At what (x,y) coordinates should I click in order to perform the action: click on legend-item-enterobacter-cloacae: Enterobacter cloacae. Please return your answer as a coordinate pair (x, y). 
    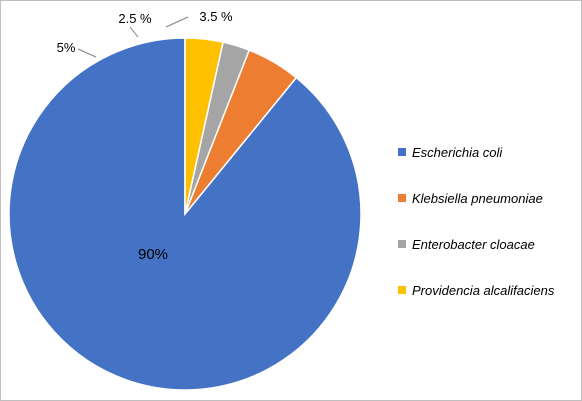
    Looking at the image, I should click on (488, 244).